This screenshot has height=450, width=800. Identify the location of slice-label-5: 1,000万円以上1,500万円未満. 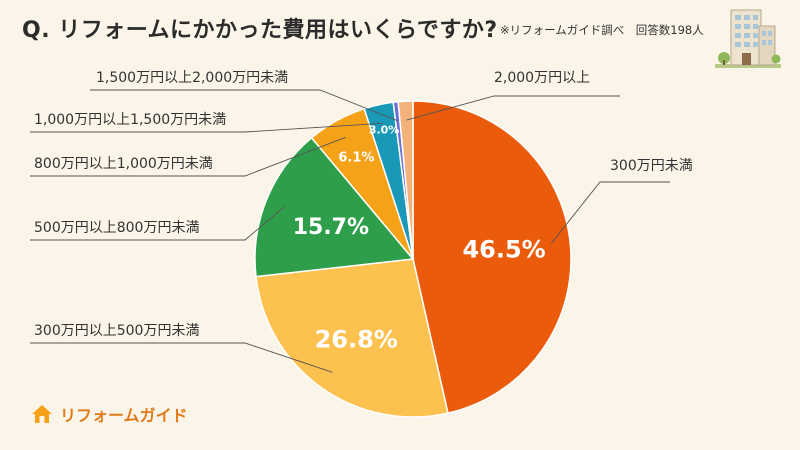
(130, 120).